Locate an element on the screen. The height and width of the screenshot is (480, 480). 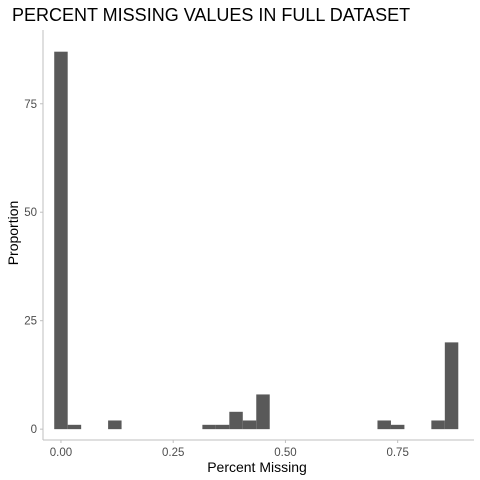
chart-title: PERCENT MISSING VALUES IN FULL DATASET is located at coordinates (211, 15).